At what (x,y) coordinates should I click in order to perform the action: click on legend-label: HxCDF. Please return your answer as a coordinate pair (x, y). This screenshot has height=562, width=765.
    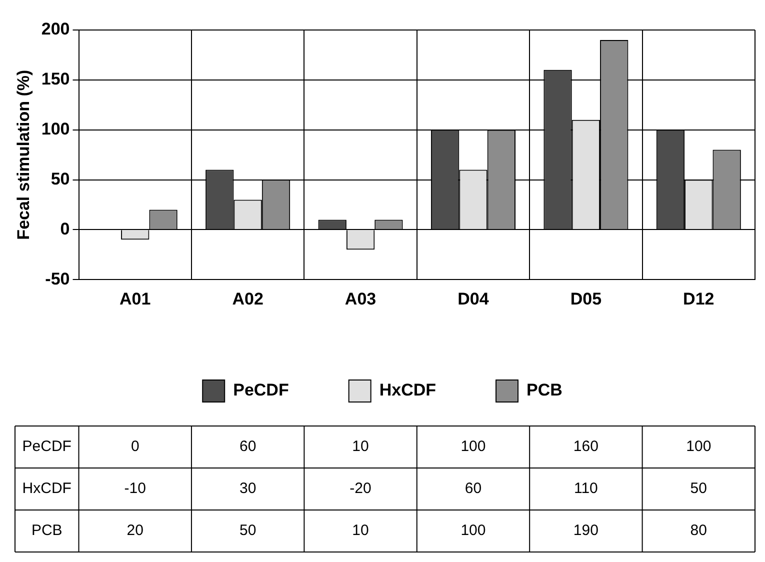
    Looking at the image, I should click on (407, 390).